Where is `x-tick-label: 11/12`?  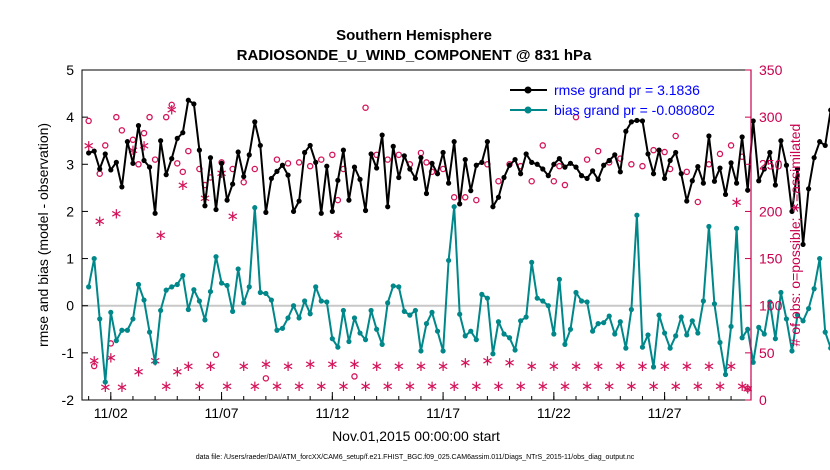
x-tick-label: 11/12 is located at coordinates (332, 413).